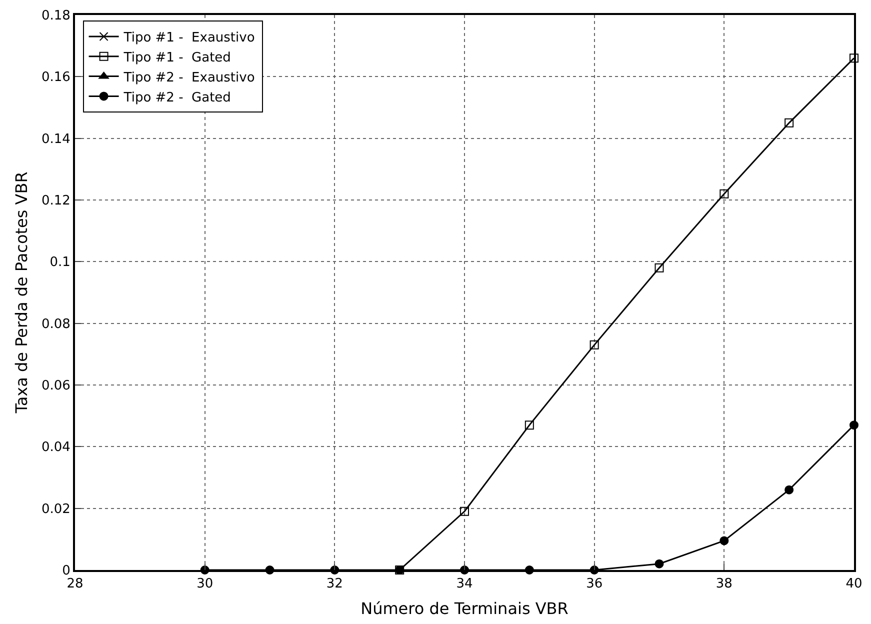 The image size is (871, 624). I want to click on x-tick-label: 40, so click(854, 584).